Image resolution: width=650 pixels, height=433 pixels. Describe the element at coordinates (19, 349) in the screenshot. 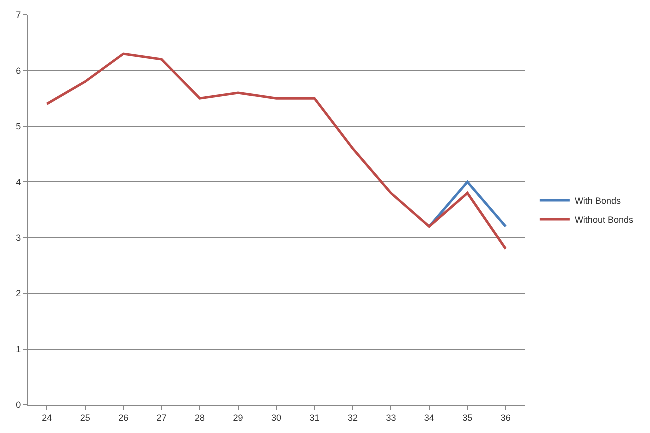

I see `y-tick-label: 1` at that location.